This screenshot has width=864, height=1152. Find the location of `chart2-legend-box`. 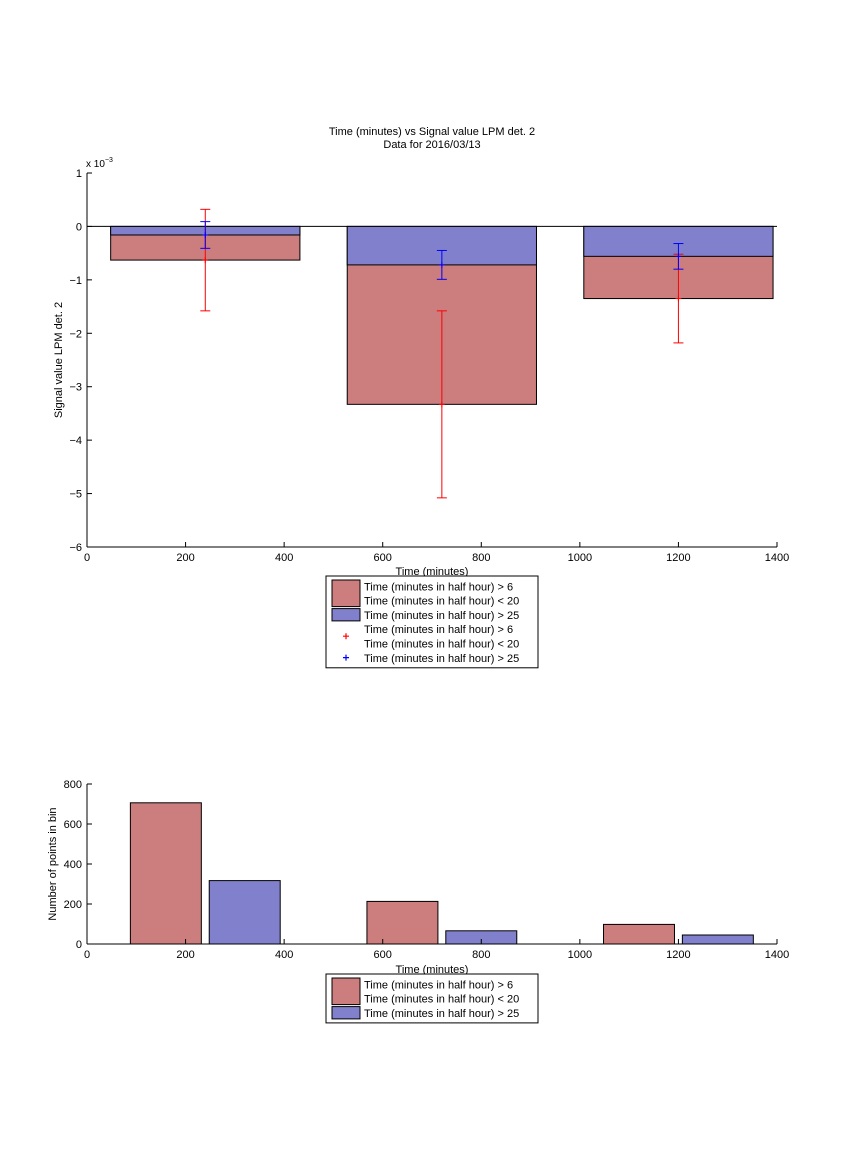

chart2-legend-box is located at coordinates (432, 998).